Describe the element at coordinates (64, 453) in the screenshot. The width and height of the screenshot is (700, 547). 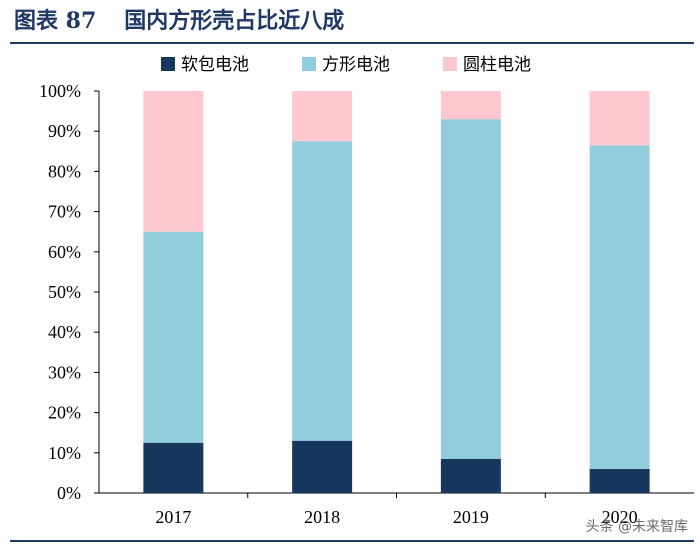
I see `y-tick-label: 10%` at that location.